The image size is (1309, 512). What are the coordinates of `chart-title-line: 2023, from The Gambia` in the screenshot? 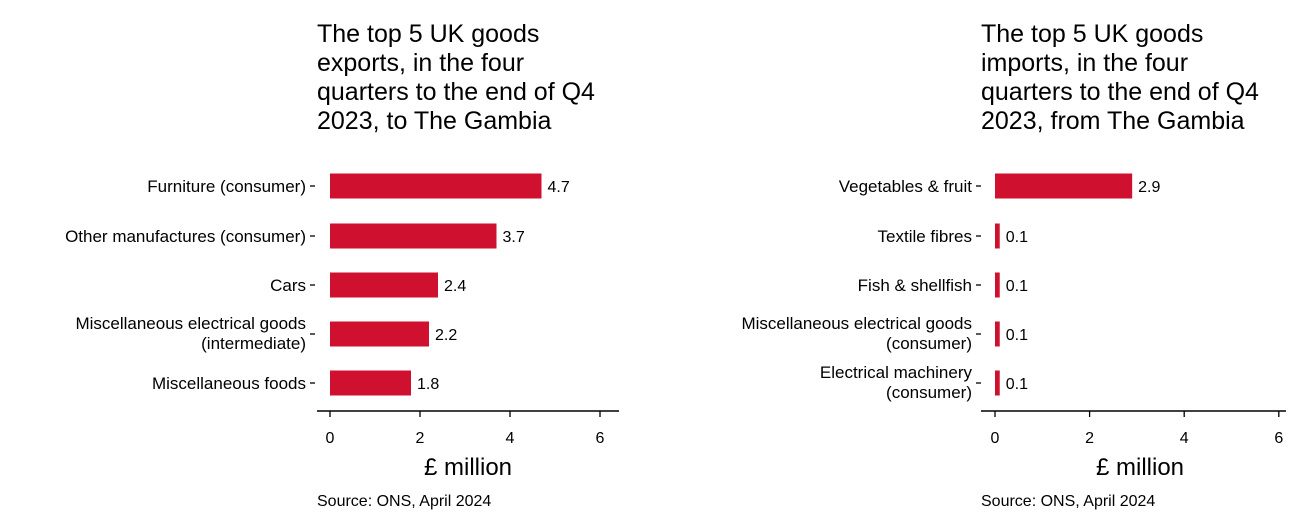 It's located at (1113, 121).